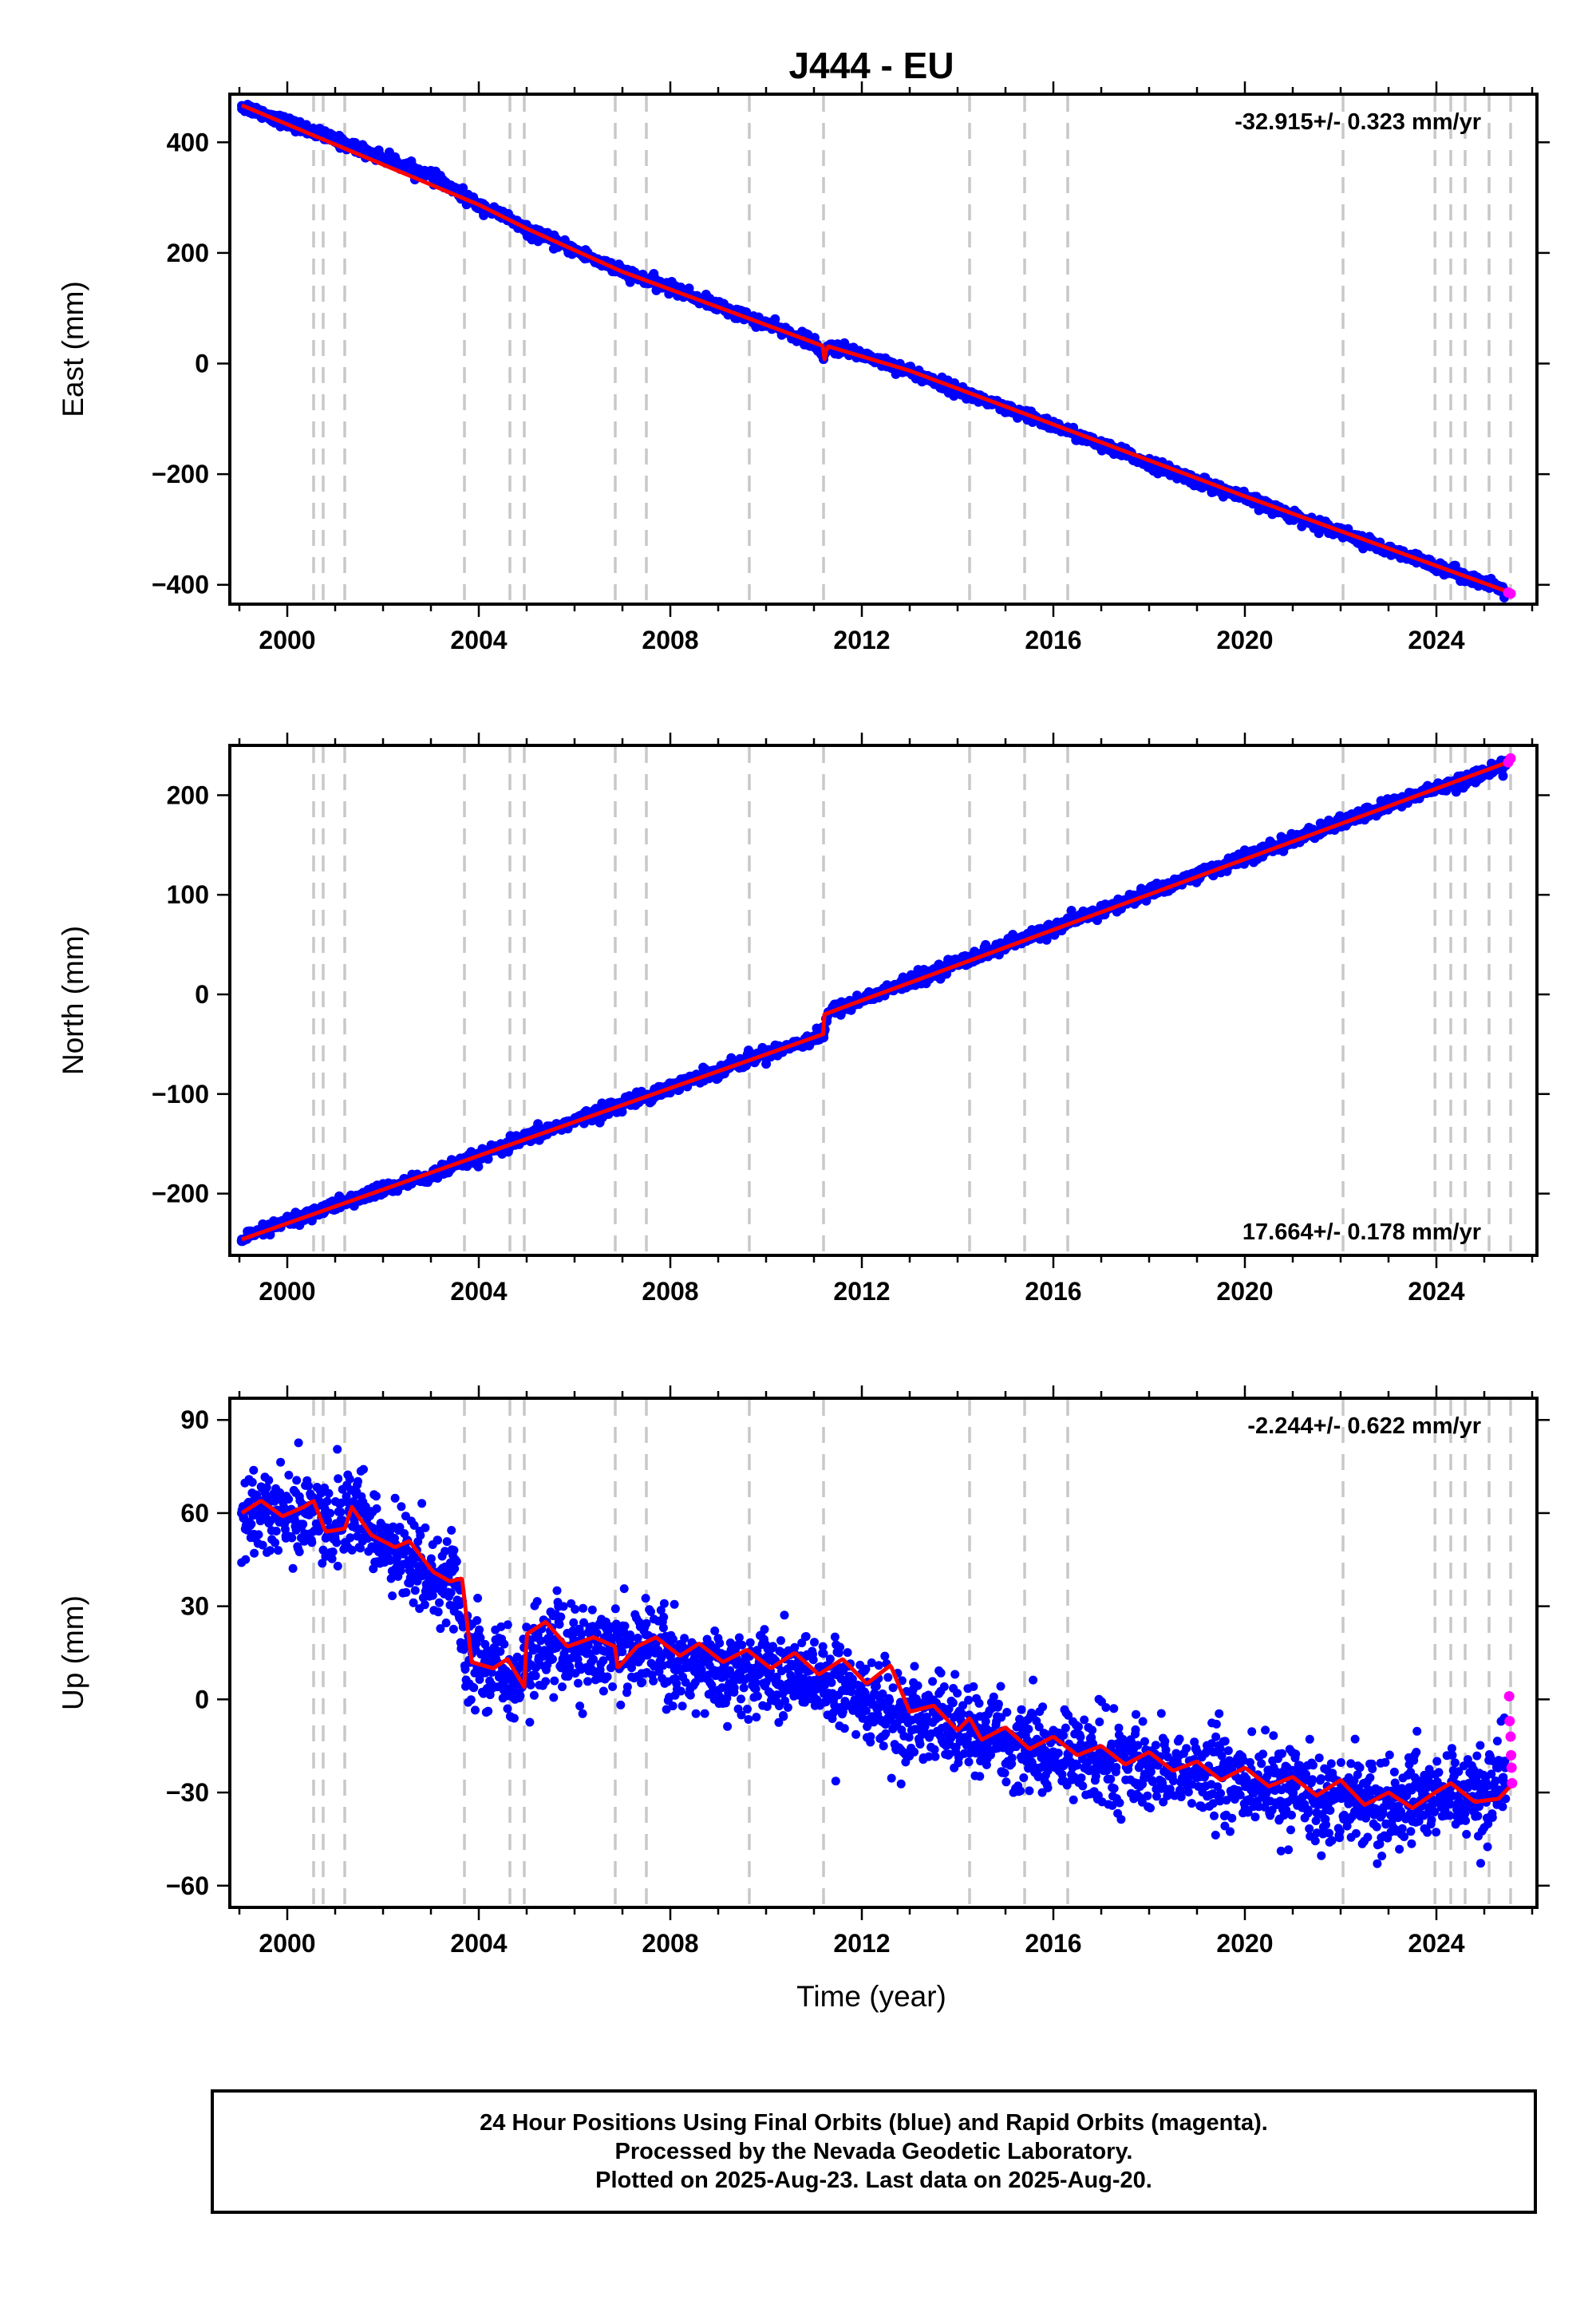 This screenshot has width=1596, height=2316. Describe the element at coordinates (1053, 1291) in the screenshot. I see `x-tick-label: 2016` at that location.